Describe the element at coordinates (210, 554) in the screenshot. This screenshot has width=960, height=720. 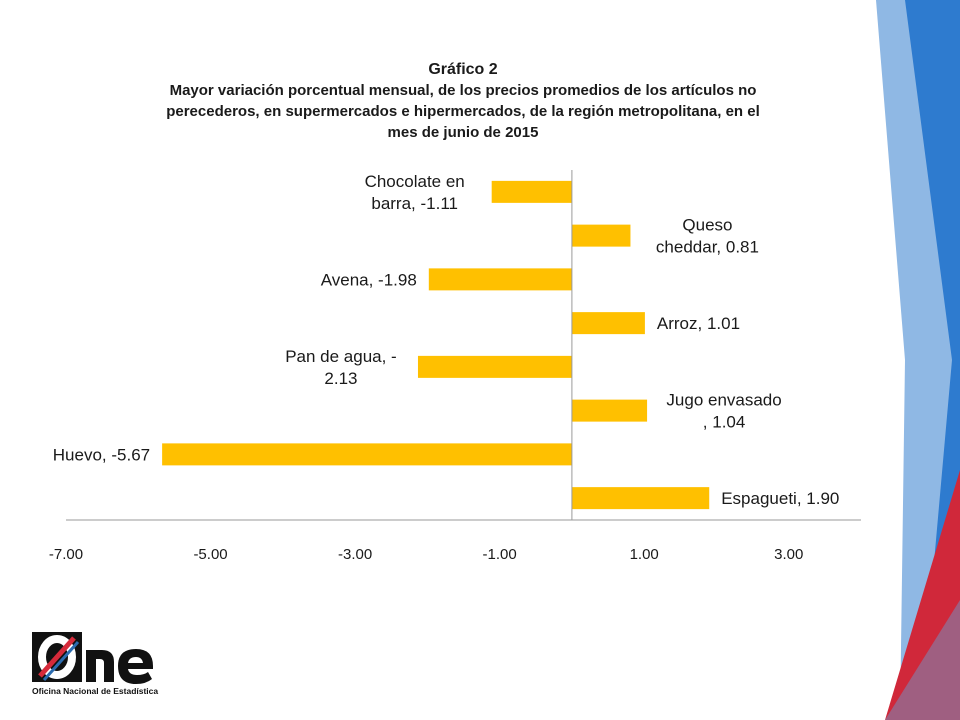
I see `x-tick-label-1: -5.00` at that location.